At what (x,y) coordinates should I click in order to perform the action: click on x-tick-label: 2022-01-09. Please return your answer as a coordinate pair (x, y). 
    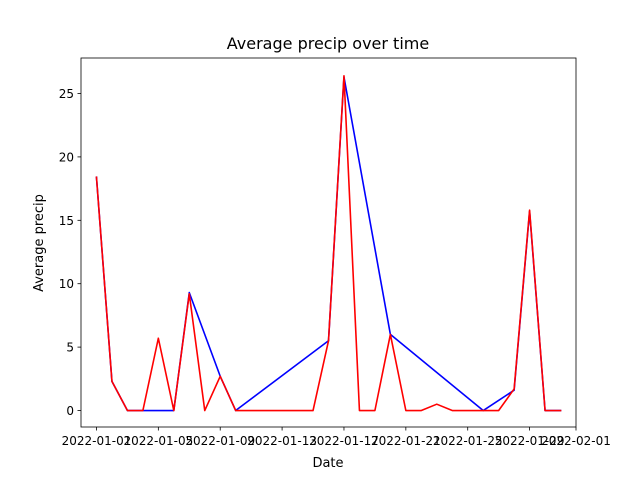
    Looking at the image, I should click on (220, 441).